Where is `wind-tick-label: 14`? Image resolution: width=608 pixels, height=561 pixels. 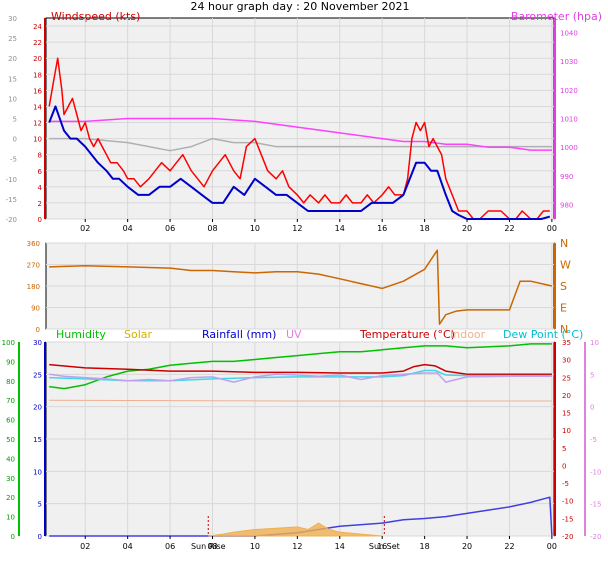 wind-tick-label: 14 is located at coordinates (37, 107).